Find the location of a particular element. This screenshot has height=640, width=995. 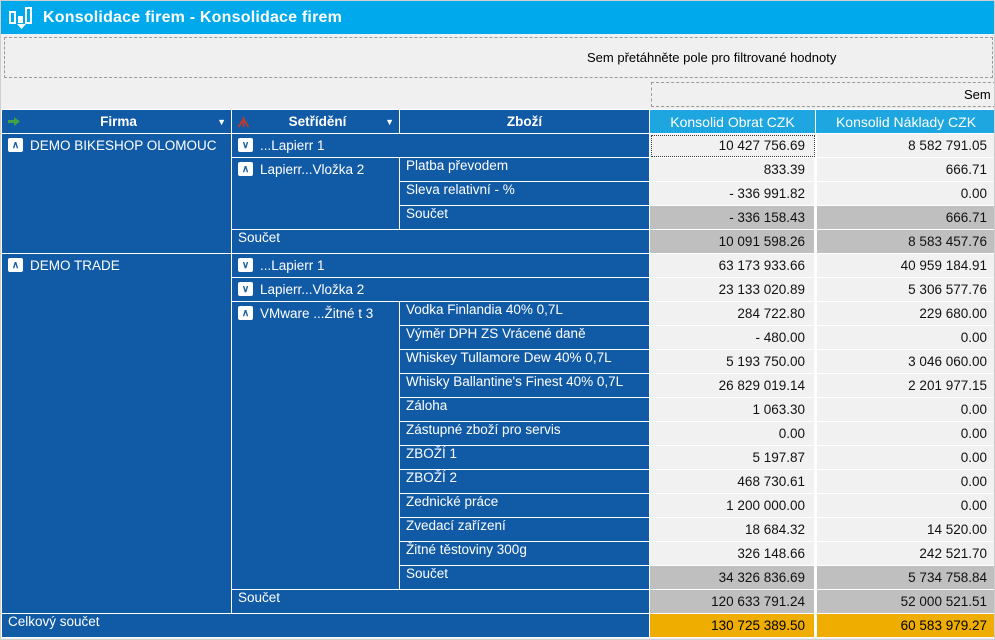

bar-chart-icon is located at coordinates (21, 17).